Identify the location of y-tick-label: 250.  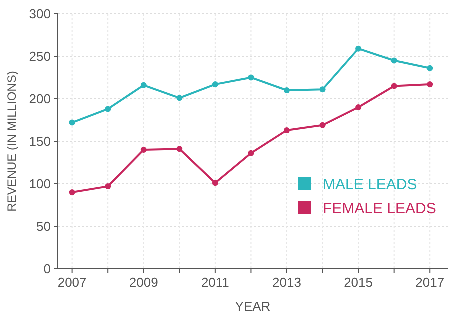
(40, 56).